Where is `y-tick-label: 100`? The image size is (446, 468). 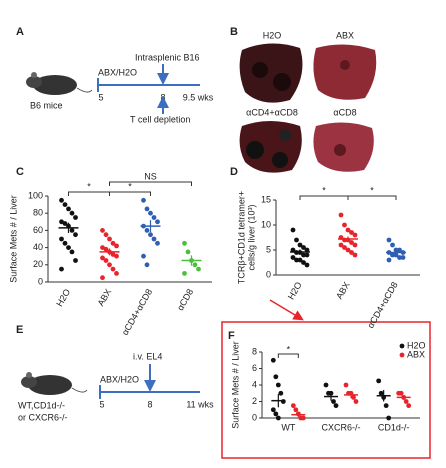
y-tick-label: 100 is located at coordinates (35, 195).